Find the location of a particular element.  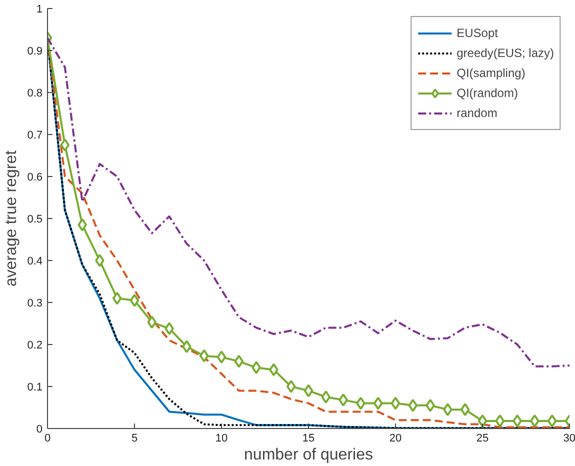

x-tick-label: 15 is located at coordinates (308, 438).